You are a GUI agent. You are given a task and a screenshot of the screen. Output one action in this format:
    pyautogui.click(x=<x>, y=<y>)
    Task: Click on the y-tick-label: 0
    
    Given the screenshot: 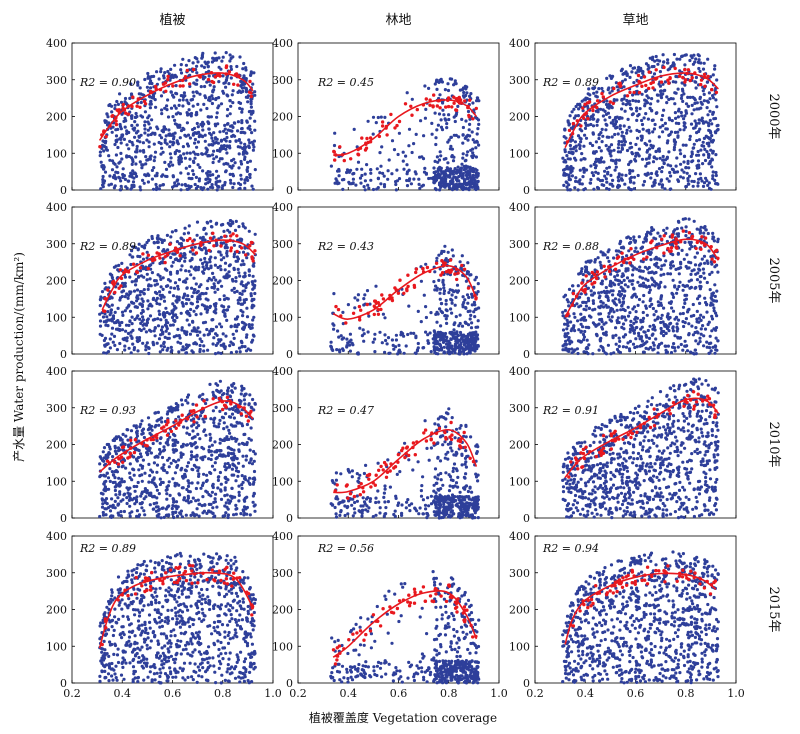 What is the action you would take?
    pyautogui.click(x=63, y=354)
    